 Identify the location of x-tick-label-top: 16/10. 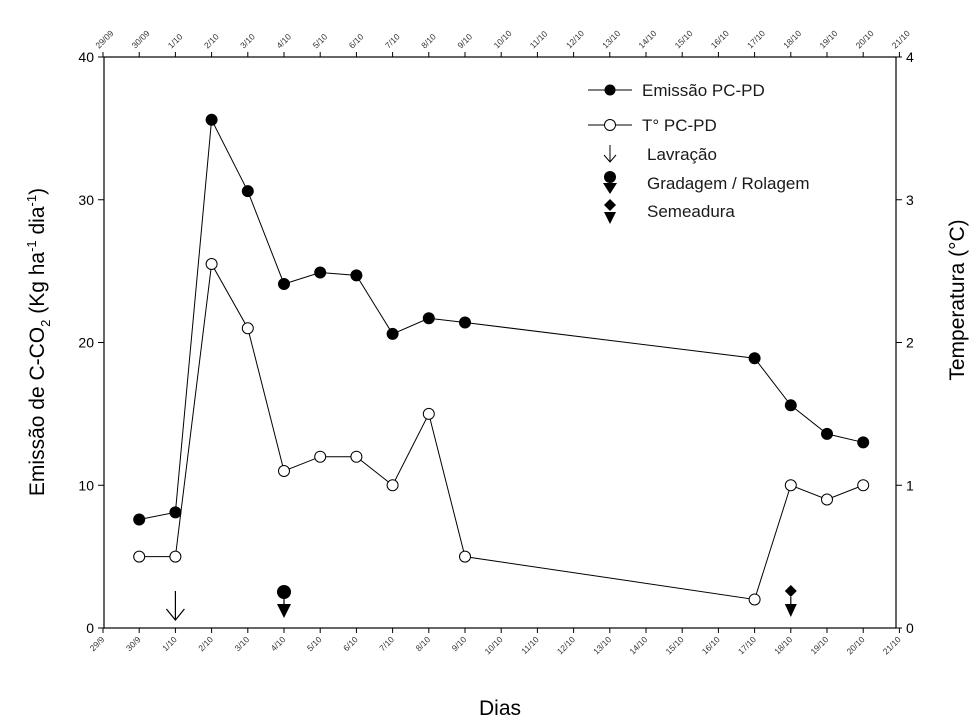
(720, 39).